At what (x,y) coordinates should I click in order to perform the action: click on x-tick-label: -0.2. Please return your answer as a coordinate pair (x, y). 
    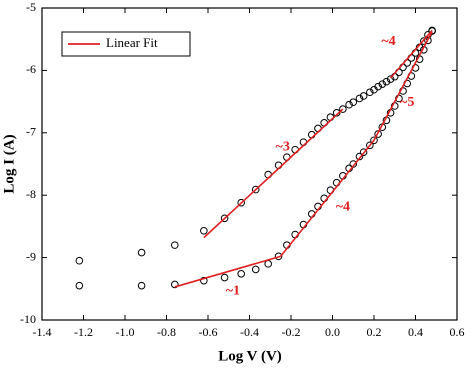
    Looking at the image, I should click on (291, 332).